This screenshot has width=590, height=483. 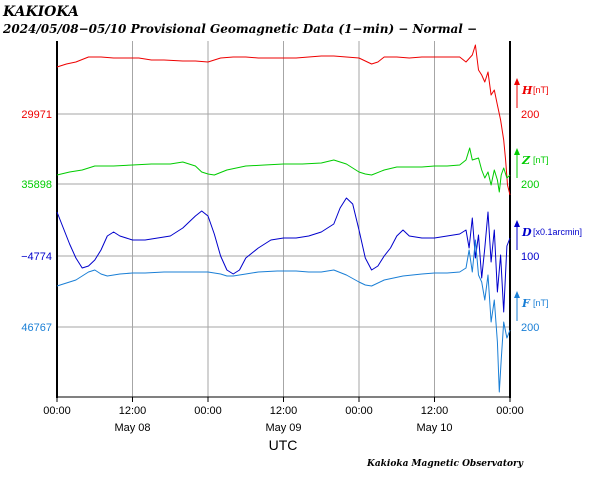 What do you see at coordinates (530, 115) in the screenshot?
I see `scale-value-h: 200` at bounding box center [530, 115].